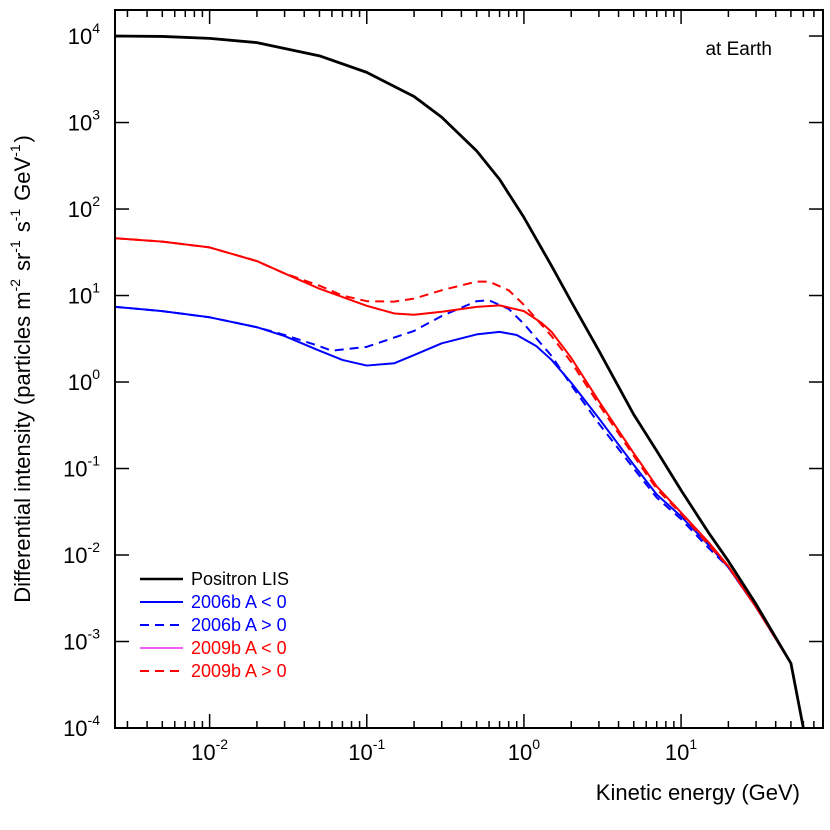 The height and width of the screenshot is (830, 830). What do you see at coordinates (239, 602) in the screenshot?
I see `legend-label-2006b-a-0: 2006b A < 0` at bounding box center [239, 602].